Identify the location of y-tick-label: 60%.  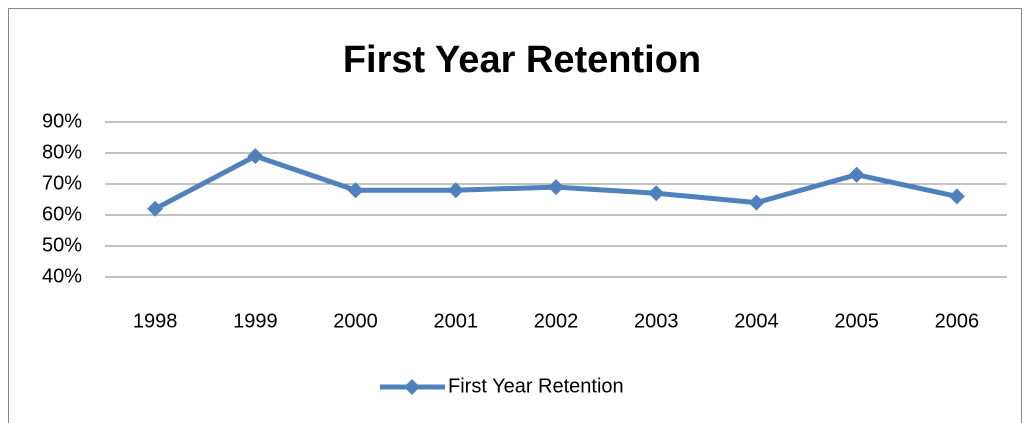
(62, 214).